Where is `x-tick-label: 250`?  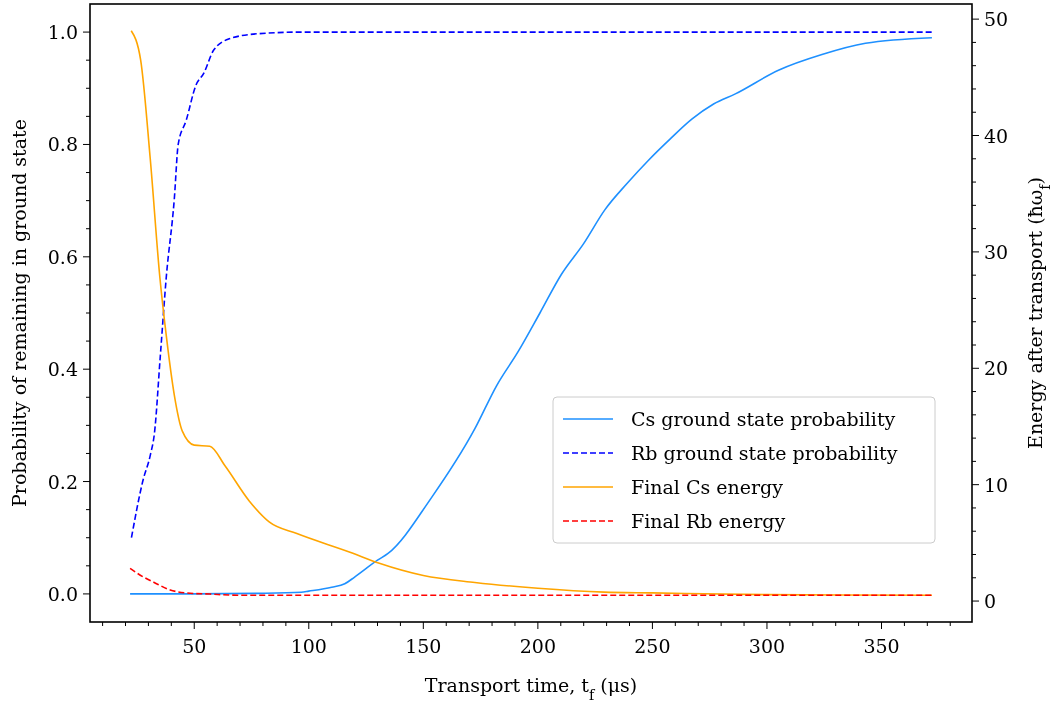 x-tick-label: 250 is located at coordinates (652, 646).